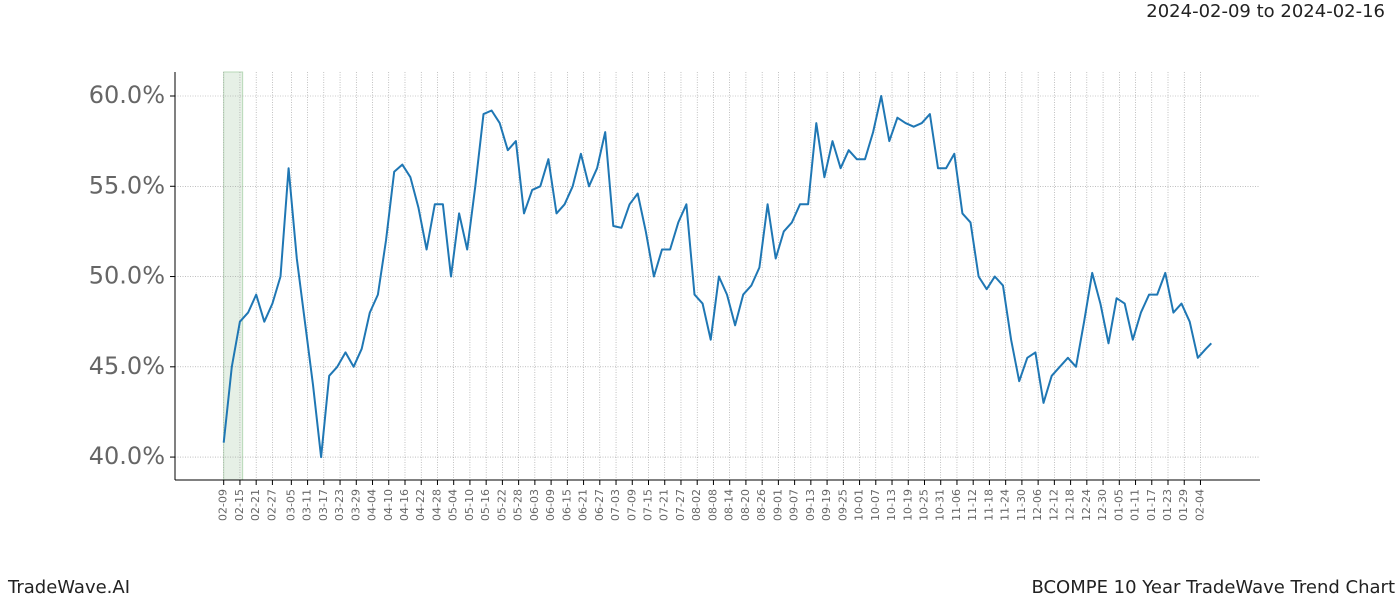  What do you see at coordinates (1053, 505) in the screenshot?
I see `x-tick-label: 12-12` at bounding box center [1053, 505].